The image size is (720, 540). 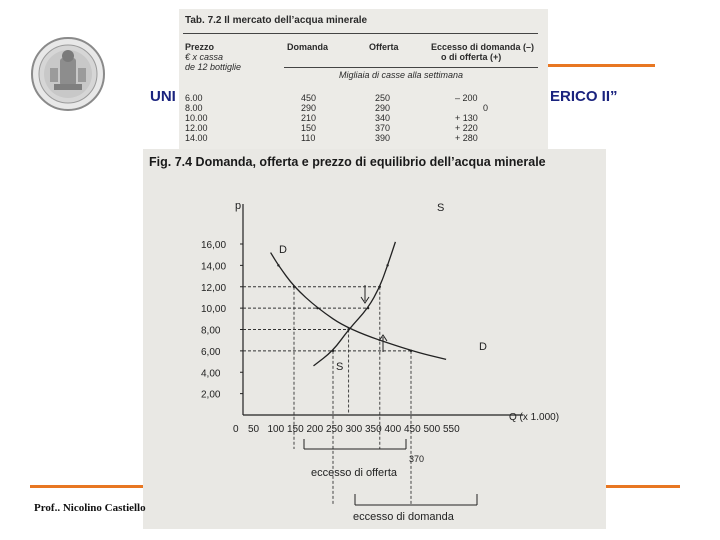 What do you see at coordinates (451, 429) in the screenshot?
I see `x-tick-label: 550` at bounding box center [451, 429].